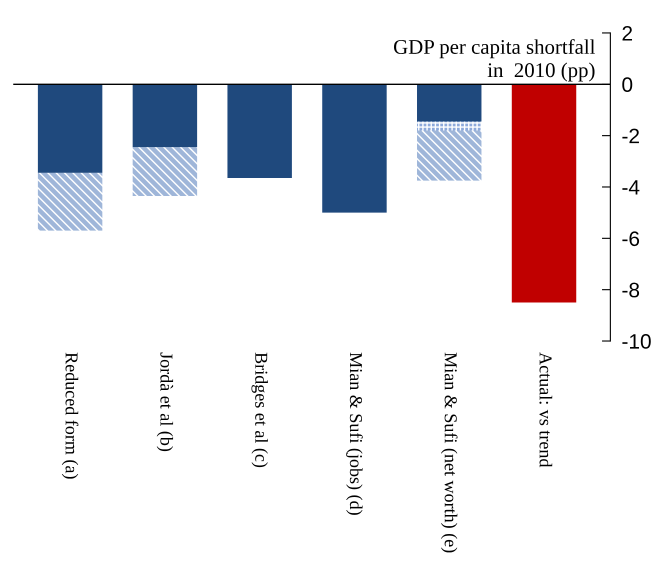 Image resolution: width=662 pixels, height=578 pixels. Describe the element at coordinates (70, 415) in the screenshot. I see `x-tick-label: Reduced form (a)` at that location.